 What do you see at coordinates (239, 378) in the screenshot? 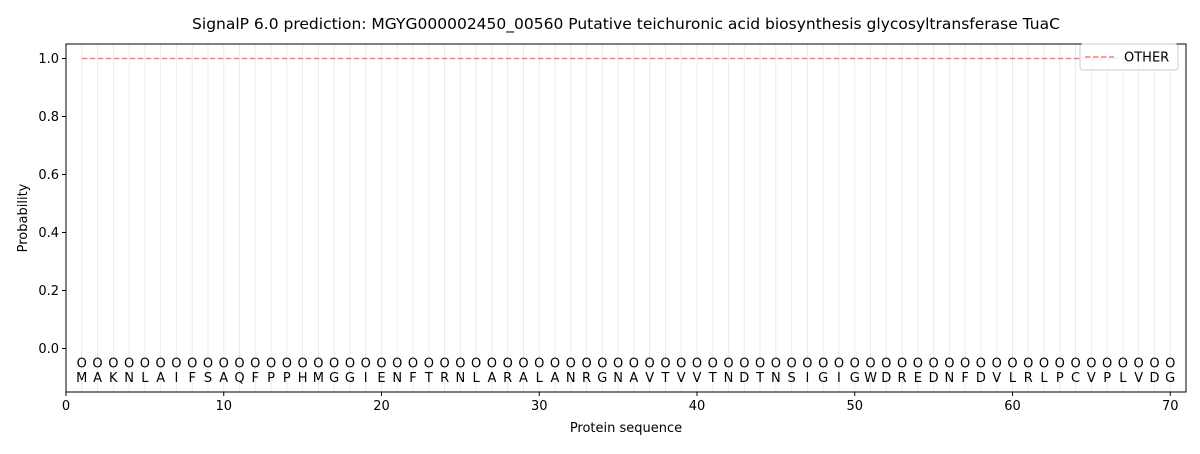
I see `residue-label: Q` at bounding box center [239, 378].